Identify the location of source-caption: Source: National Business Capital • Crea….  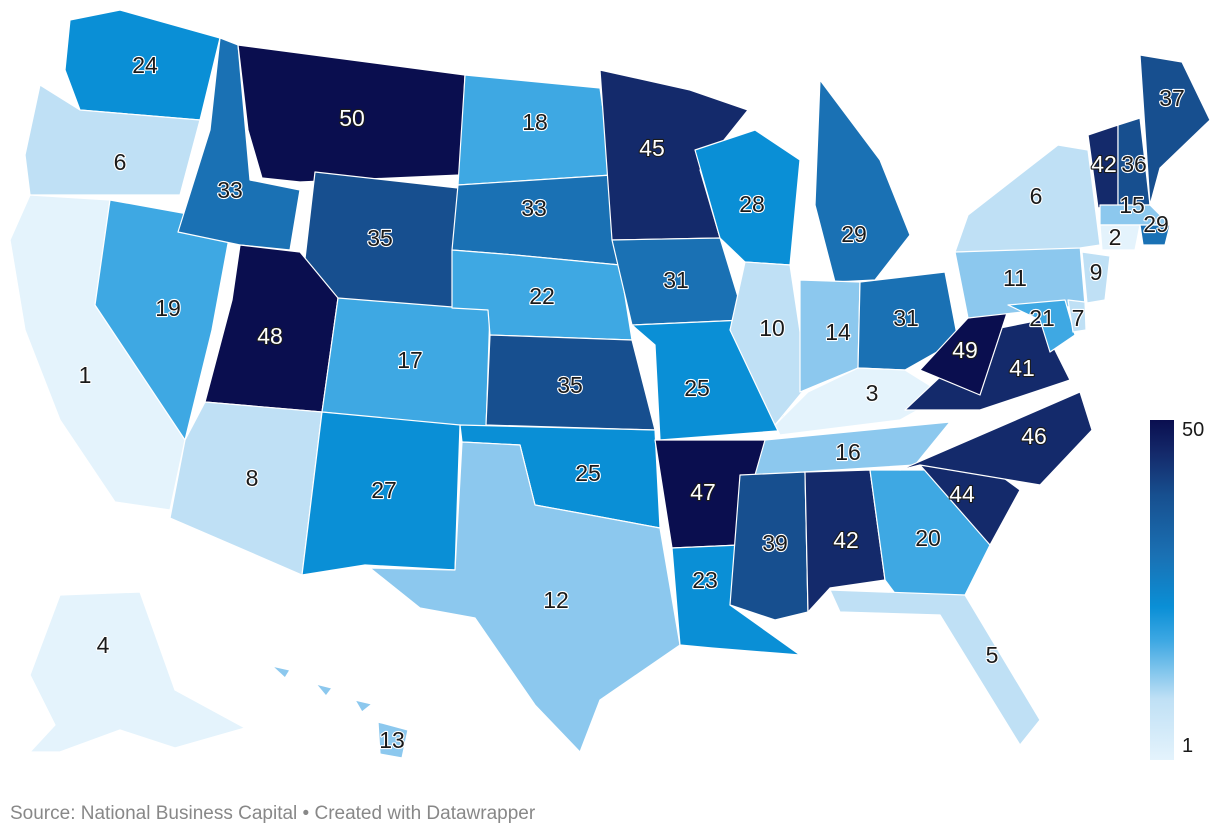
(273, 813).